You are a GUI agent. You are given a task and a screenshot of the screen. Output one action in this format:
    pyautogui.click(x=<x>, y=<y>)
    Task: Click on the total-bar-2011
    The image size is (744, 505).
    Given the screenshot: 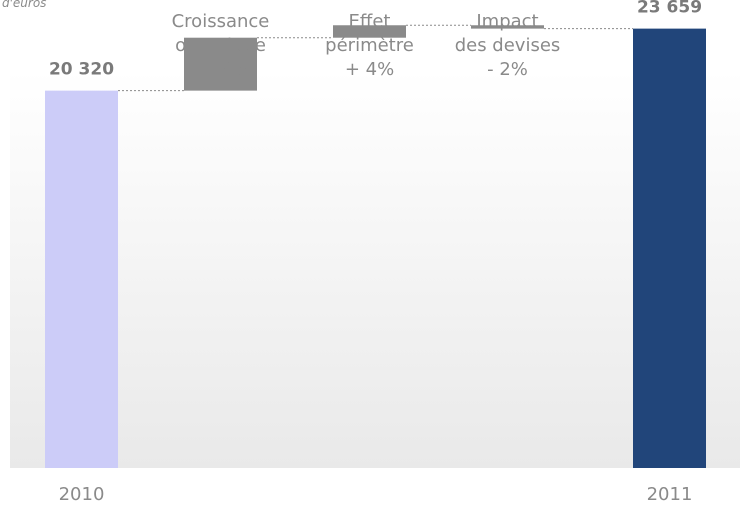 What is the action you would take?
    pyautogui.click(x=669, y=248)
    